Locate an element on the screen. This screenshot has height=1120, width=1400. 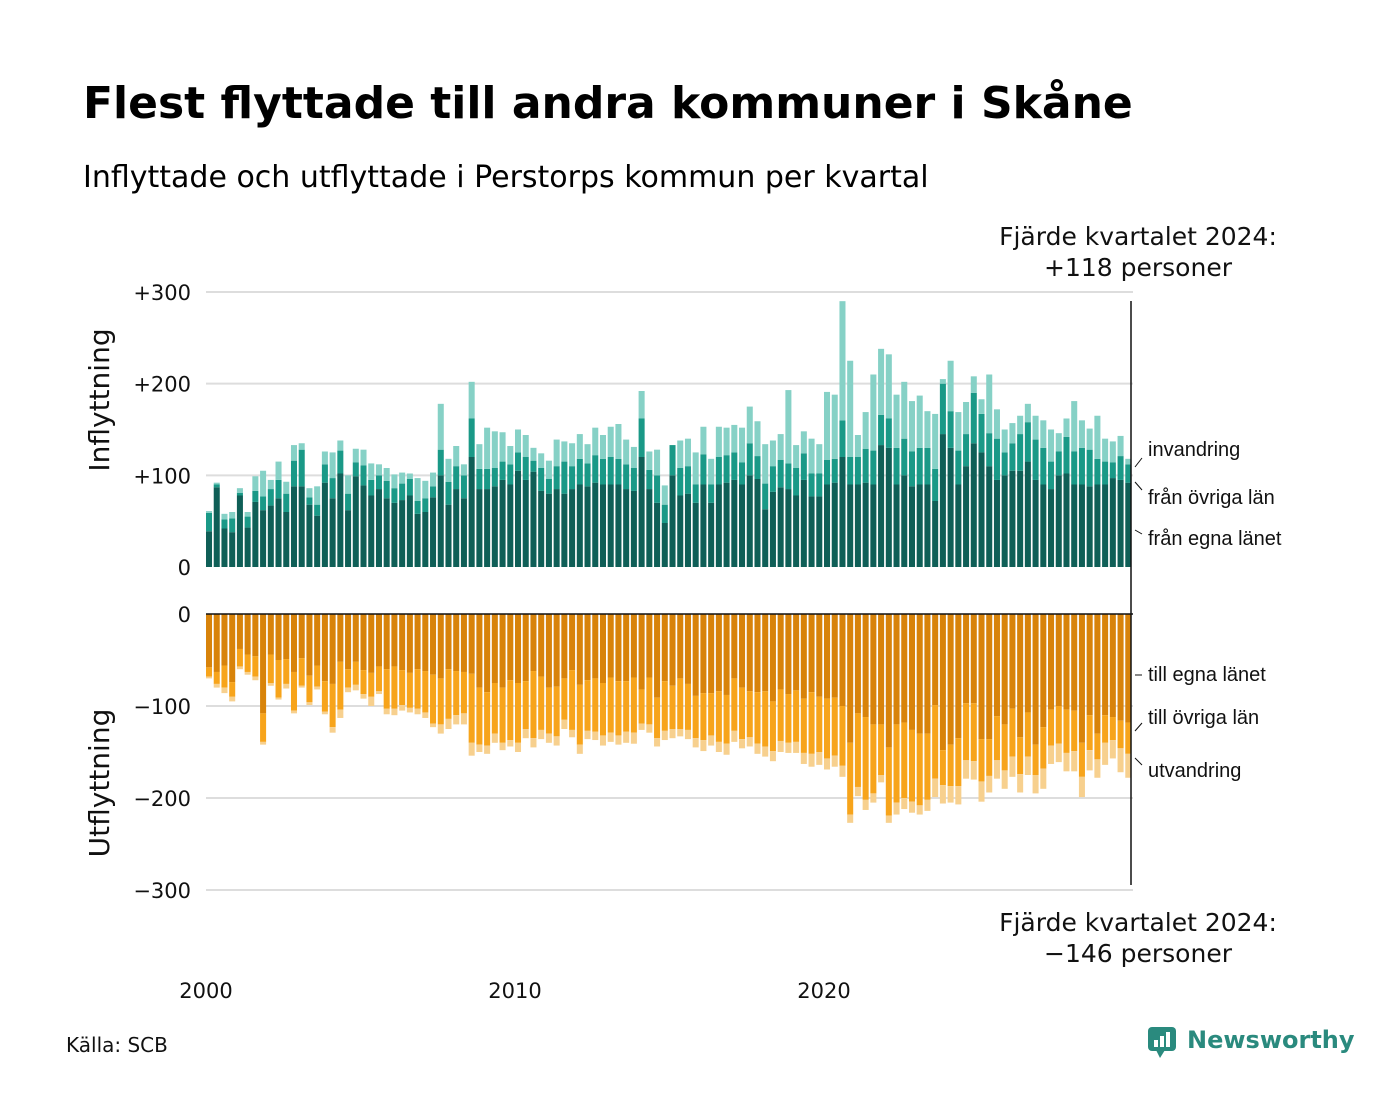
bar-in-1-q19 is located at coordinates (355, 469).